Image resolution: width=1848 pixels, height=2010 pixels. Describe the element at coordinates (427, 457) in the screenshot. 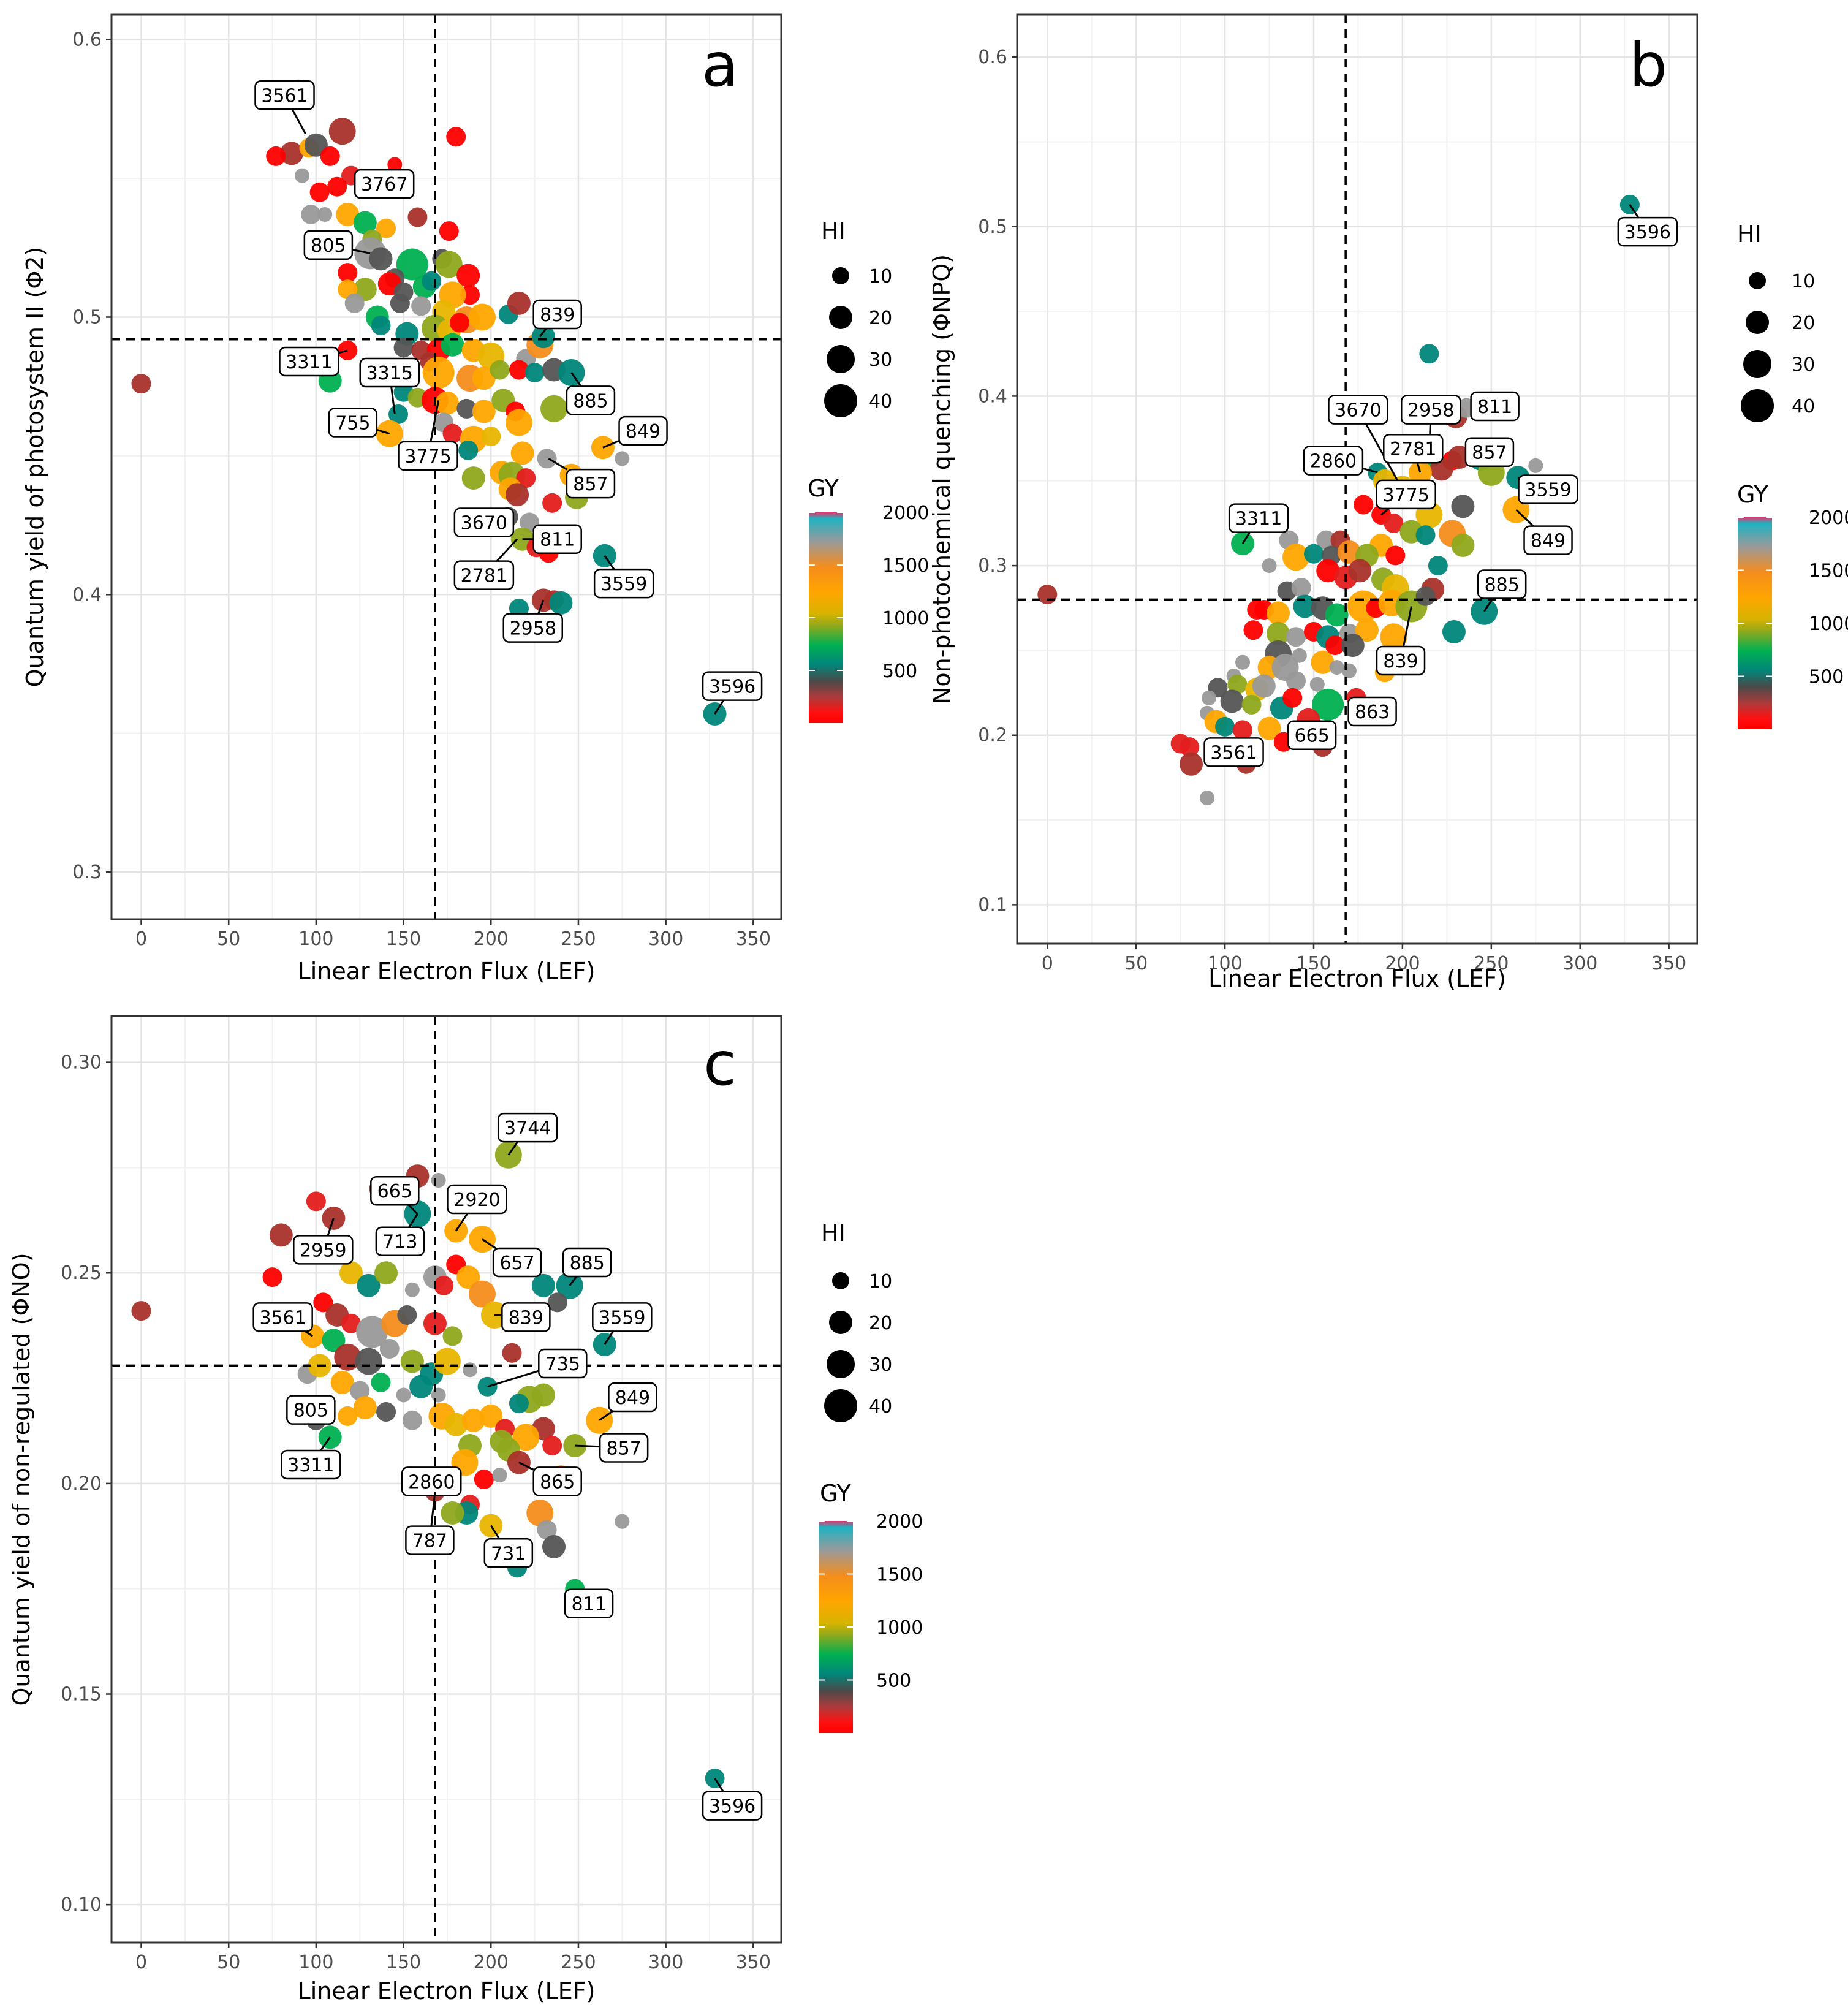

I see `point-label: 3775` at that location.